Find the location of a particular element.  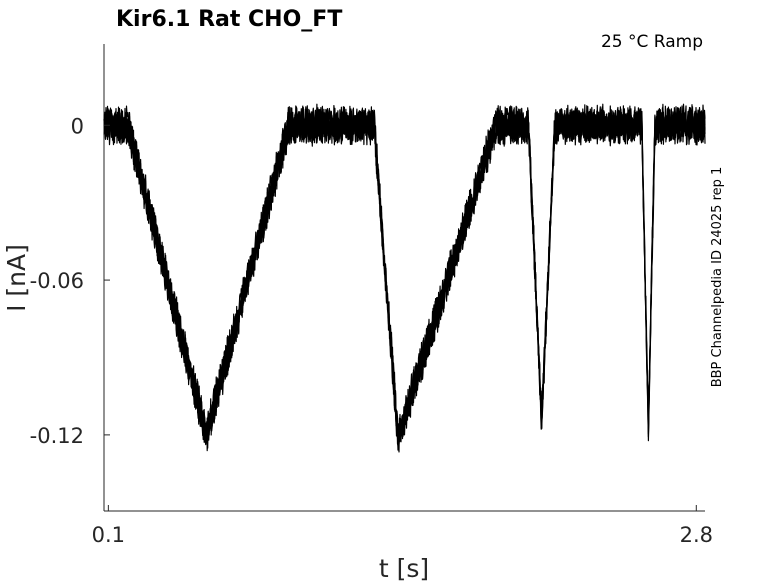

y-tick-label: -0.06 is located at coordinates (57, 281).